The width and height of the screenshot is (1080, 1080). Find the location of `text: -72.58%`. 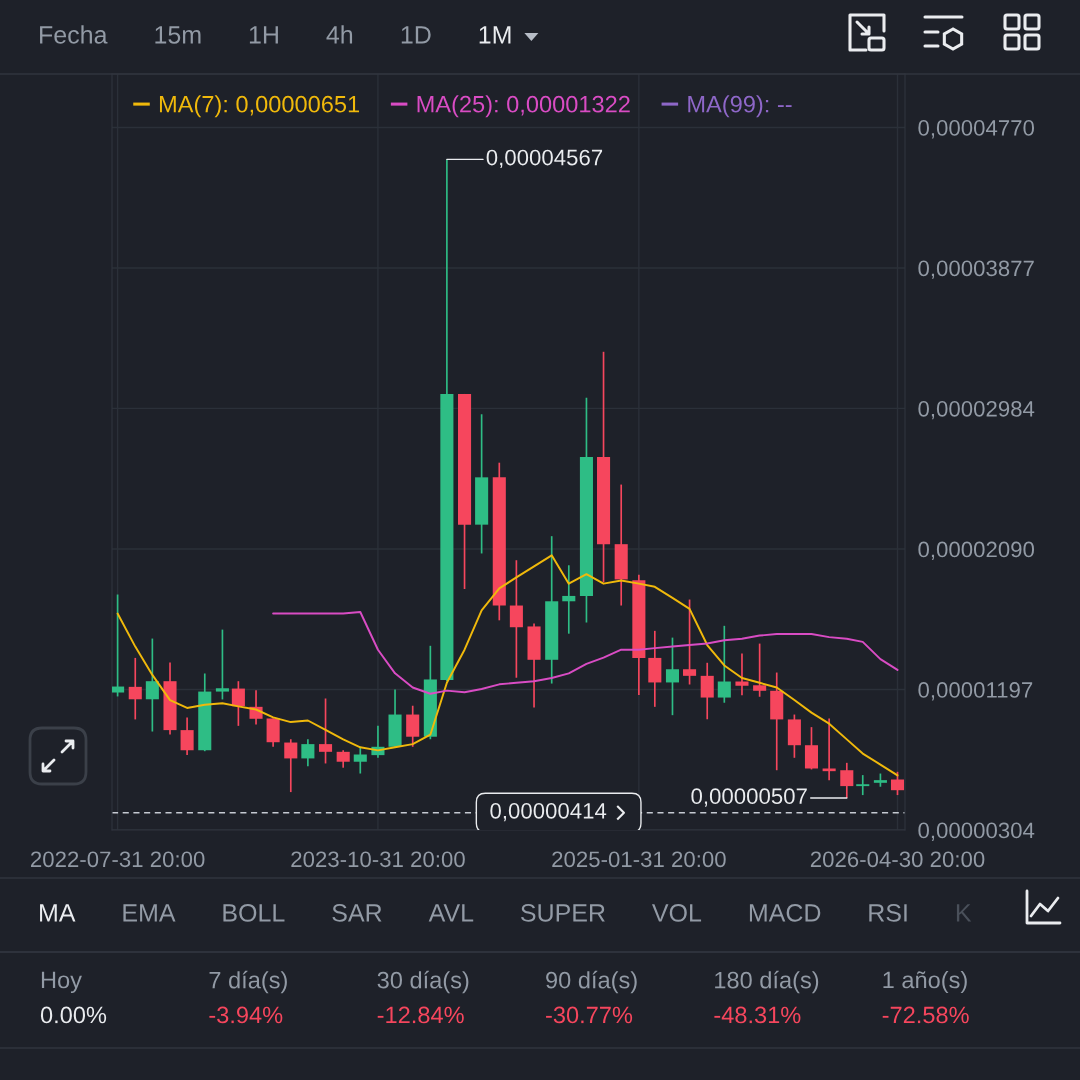

text: -72.58% is located at coordinates (925, 1015).